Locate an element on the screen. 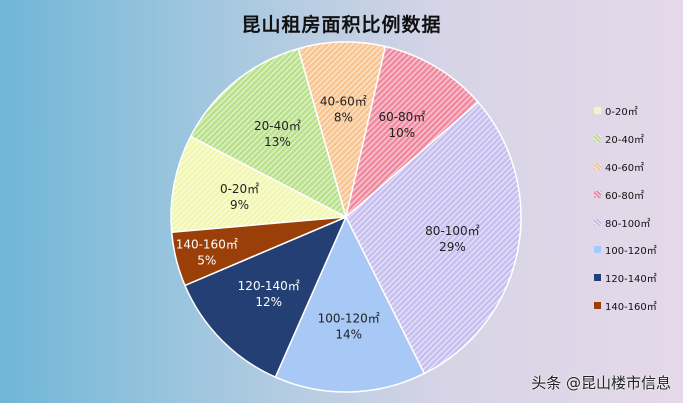 The image size is (683, 403). slice-value-label: 9% is located at coordinates (239, 205).